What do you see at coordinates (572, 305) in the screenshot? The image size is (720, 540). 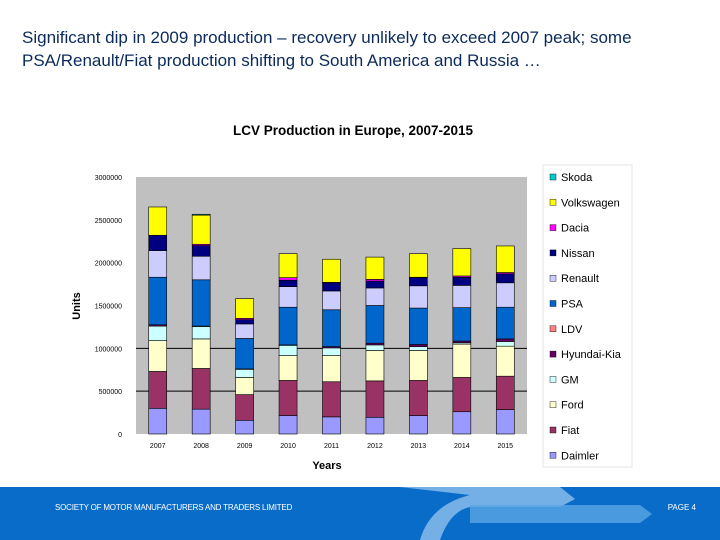 I see `legend-label: PSA` at bounding box center [572, 305].